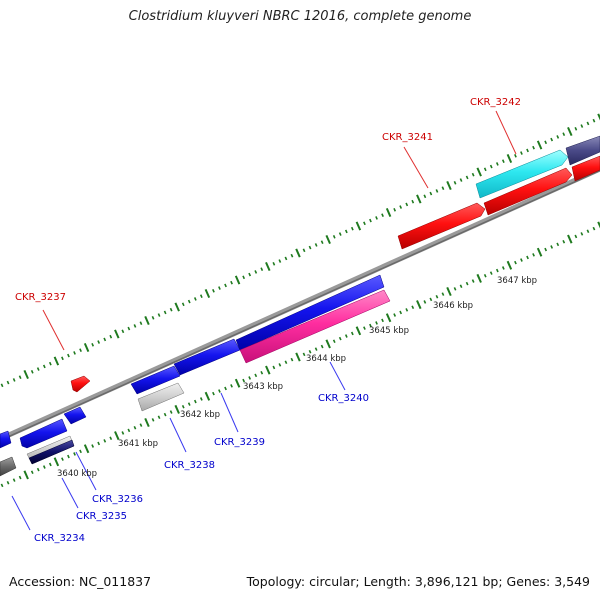  Describe the element at coordinates (263, 387) in the screenshot. I see `position-label-3643: 3643 kbp` at that location.